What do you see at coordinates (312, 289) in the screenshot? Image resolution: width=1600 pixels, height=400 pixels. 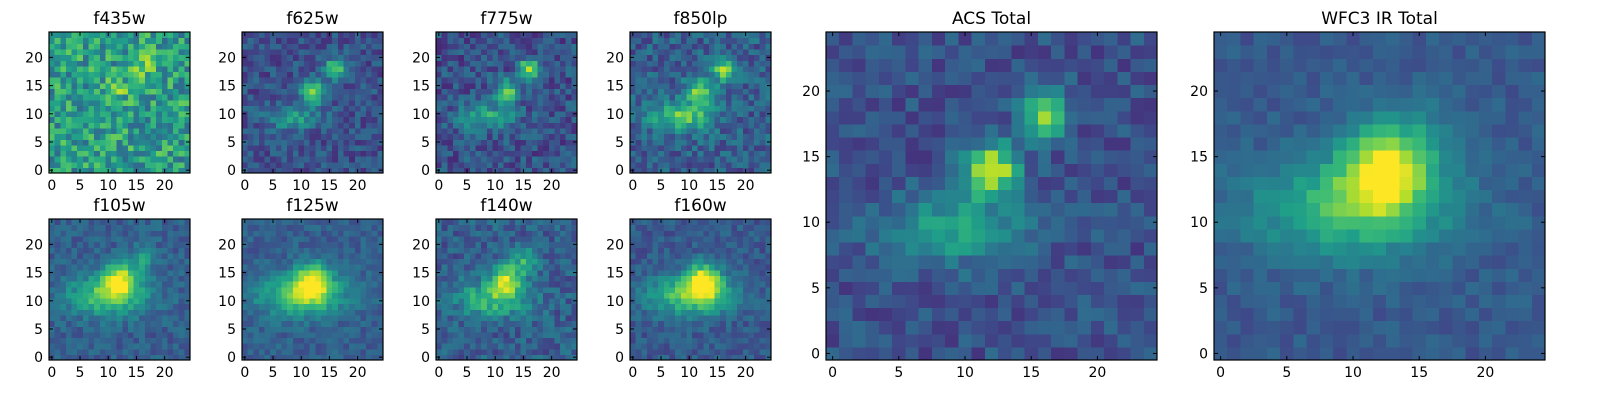 I see `plot-frame` at bounding box center [312, 289].